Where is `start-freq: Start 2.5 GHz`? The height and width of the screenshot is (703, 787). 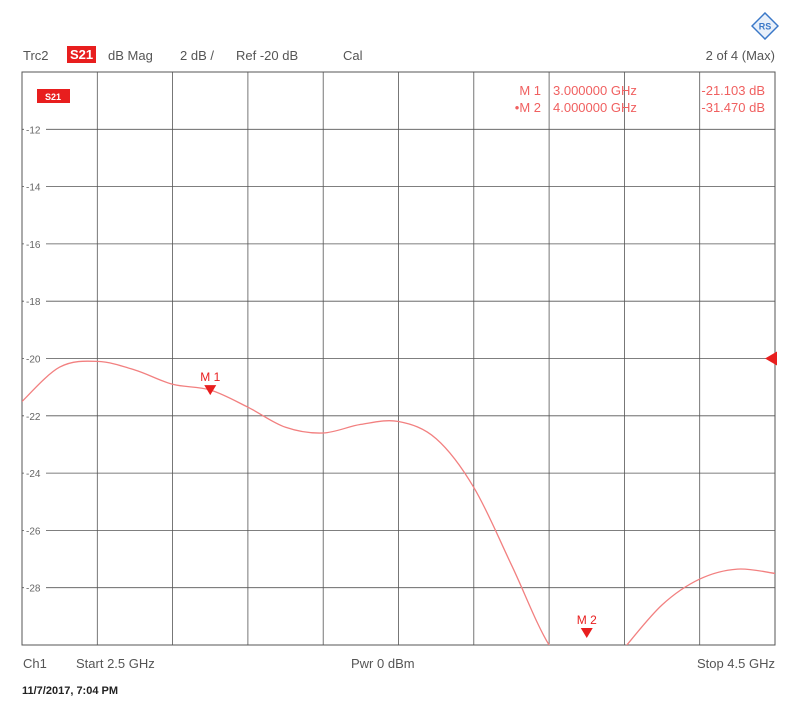 start-freq: Start 2.5 GHz is located at coordinates (115, 663).